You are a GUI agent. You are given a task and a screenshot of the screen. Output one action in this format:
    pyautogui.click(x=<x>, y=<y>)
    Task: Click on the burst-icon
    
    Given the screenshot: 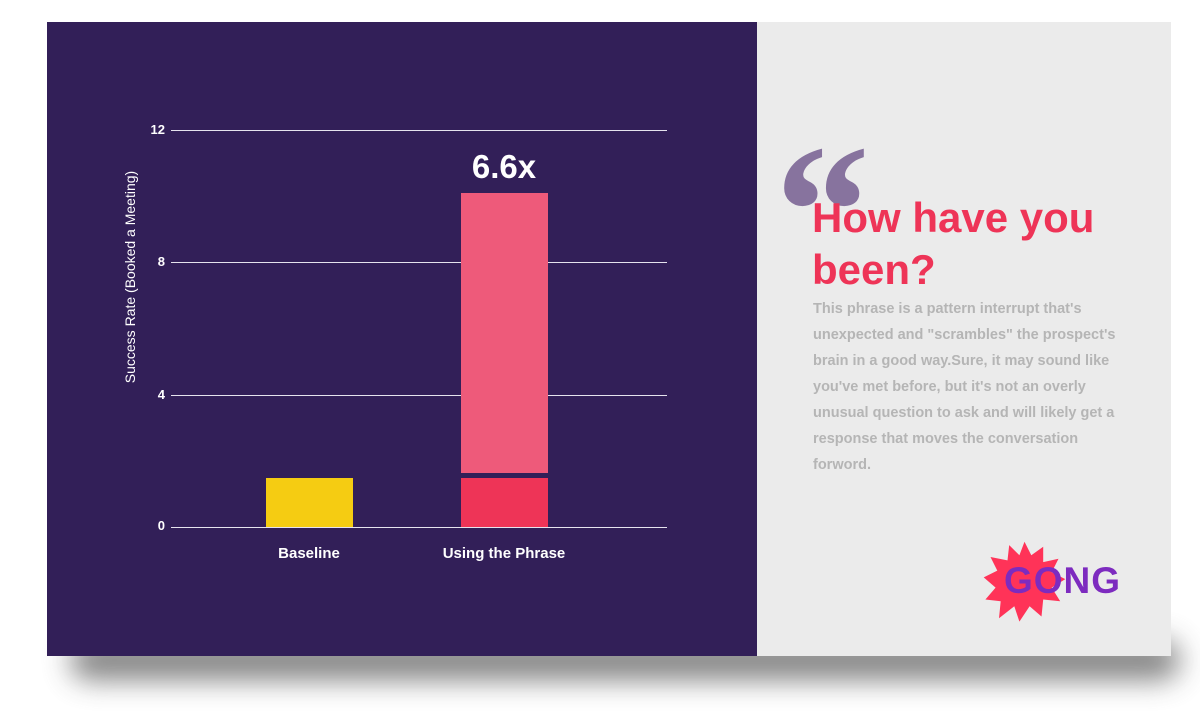 What is the action you would take?
    pyautogui.click(x=1024, y=581)
    